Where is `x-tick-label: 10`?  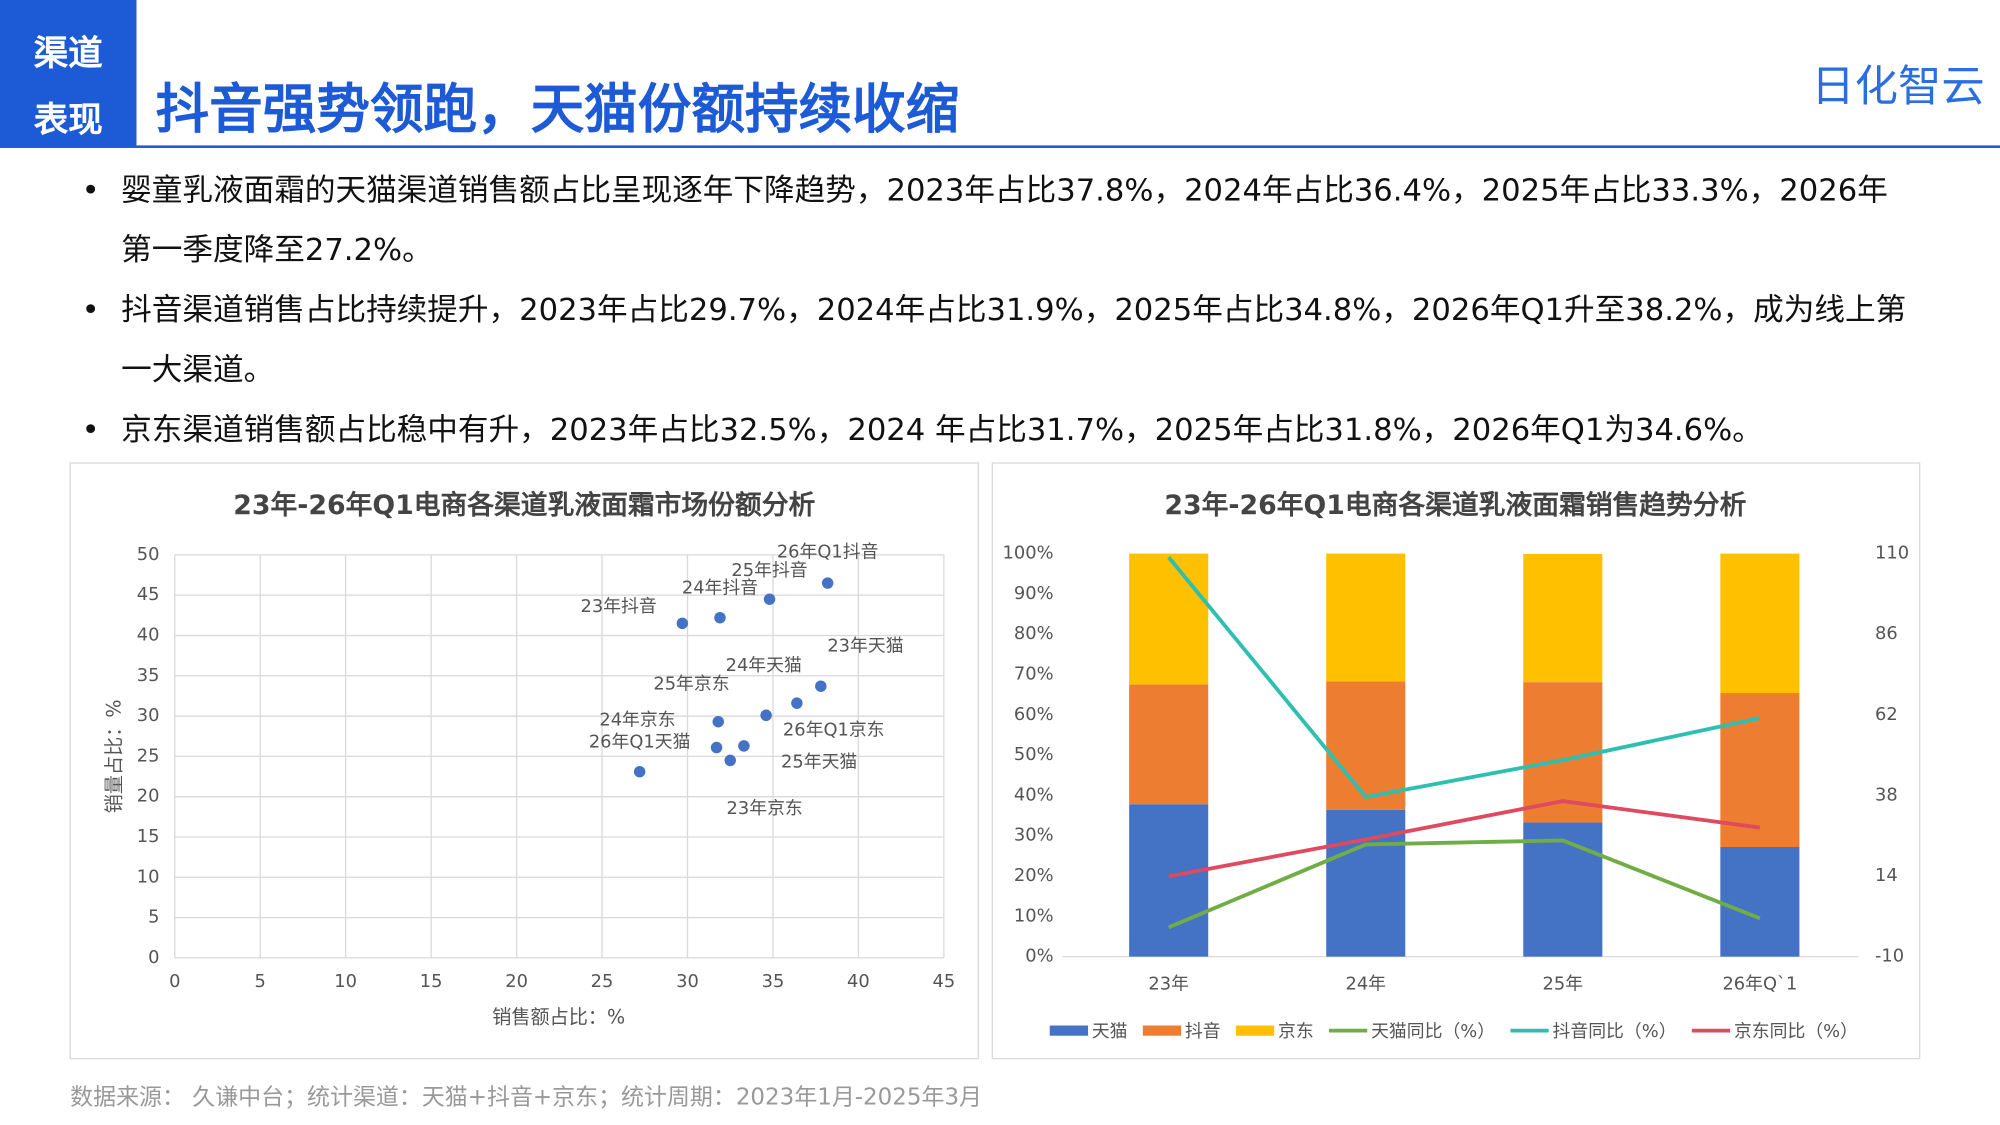
x-tick-label: 10 is located at coordinates (345, 981).